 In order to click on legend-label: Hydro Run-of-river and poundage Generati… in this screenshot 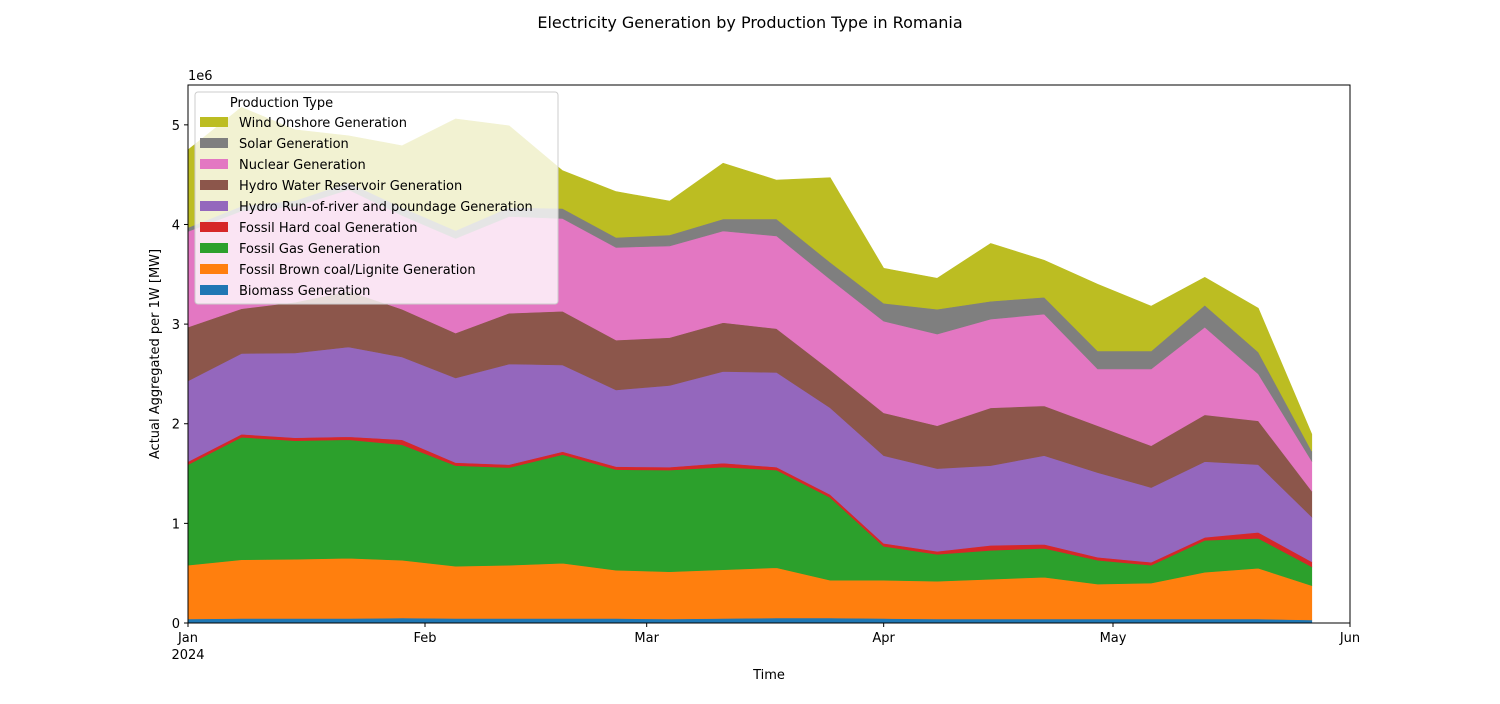, I will do `click(386, 207)`.